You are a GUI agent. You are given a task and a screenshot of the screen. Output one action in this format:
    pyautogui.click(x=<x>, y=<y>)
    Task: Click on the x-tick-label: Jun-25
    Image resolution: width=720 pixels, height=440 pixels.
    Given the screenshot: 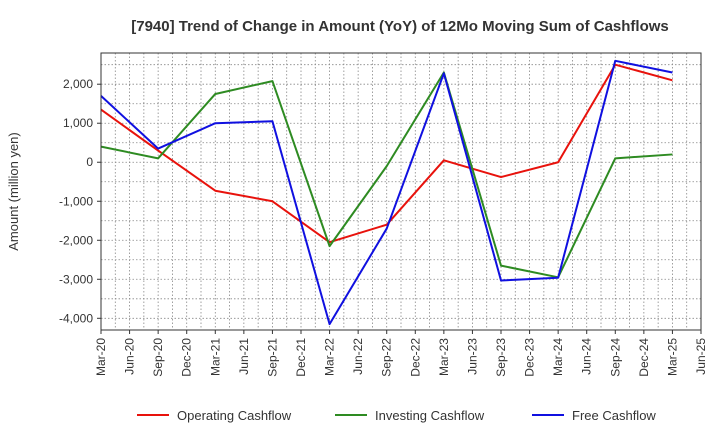 What is the action you would take?
    pyautogui.click(x=701, y=356)
    